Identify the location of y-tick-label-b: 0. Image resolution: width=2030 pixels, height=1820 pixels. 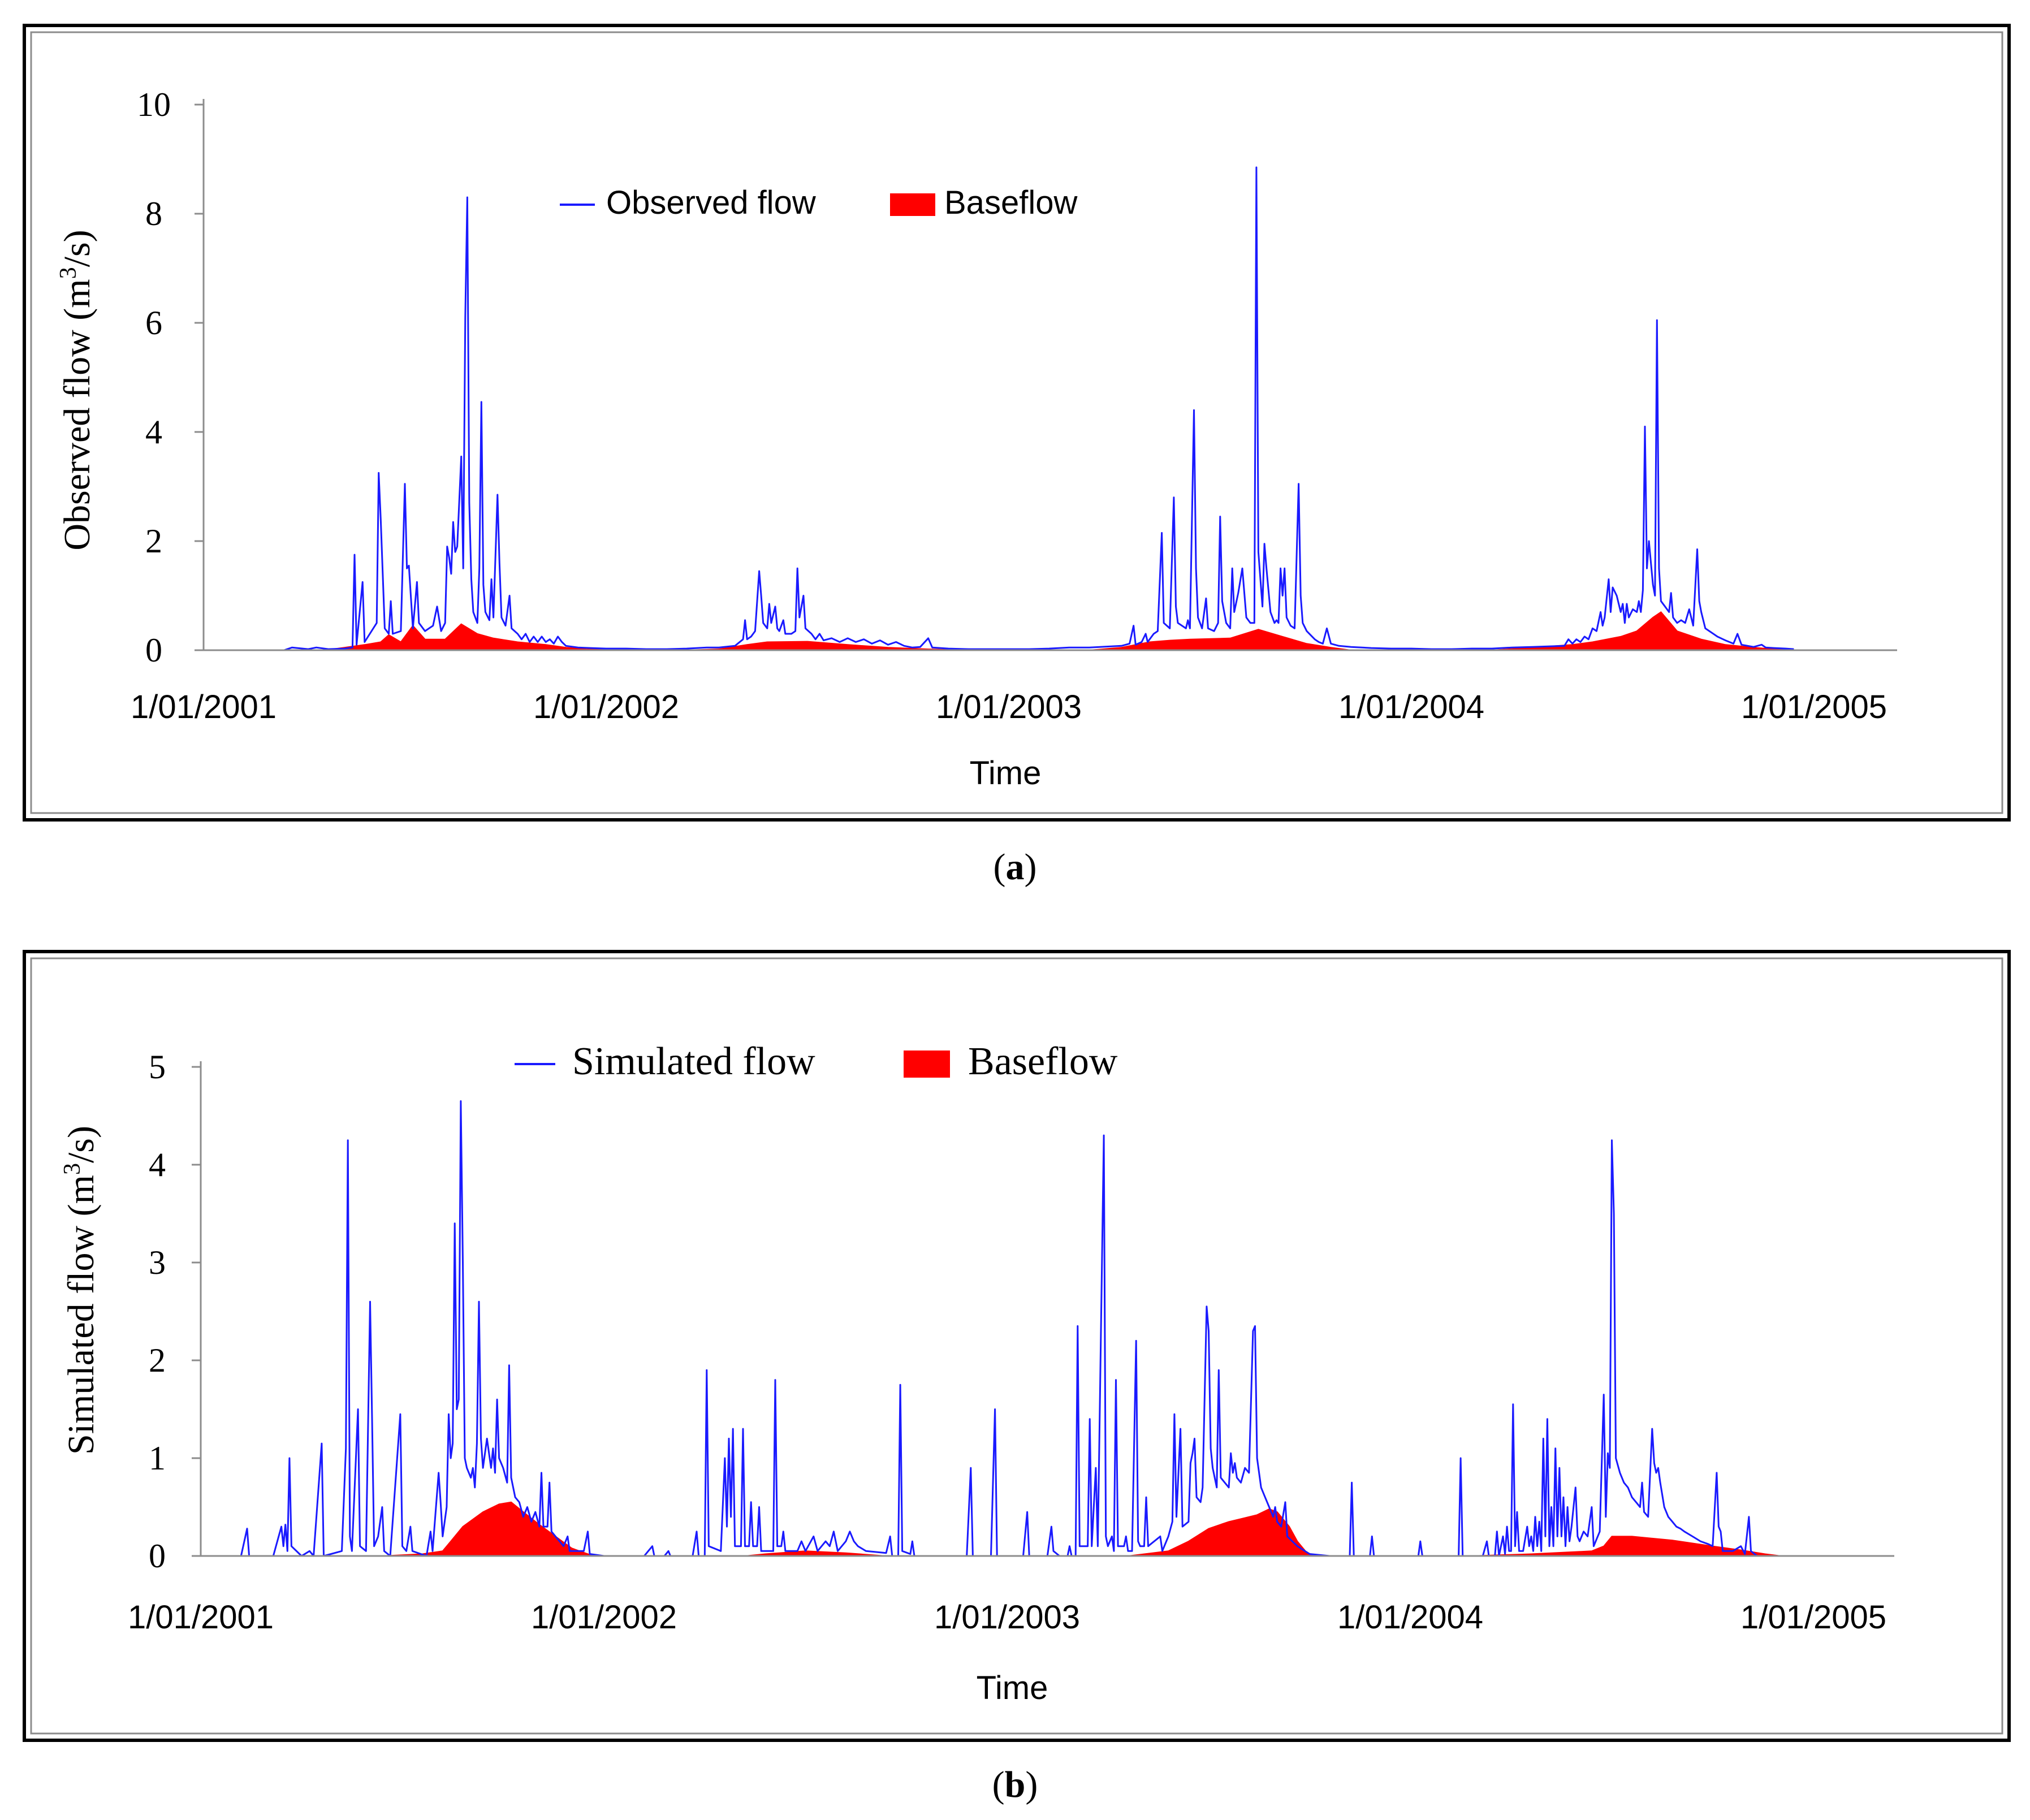
(157, 1556).